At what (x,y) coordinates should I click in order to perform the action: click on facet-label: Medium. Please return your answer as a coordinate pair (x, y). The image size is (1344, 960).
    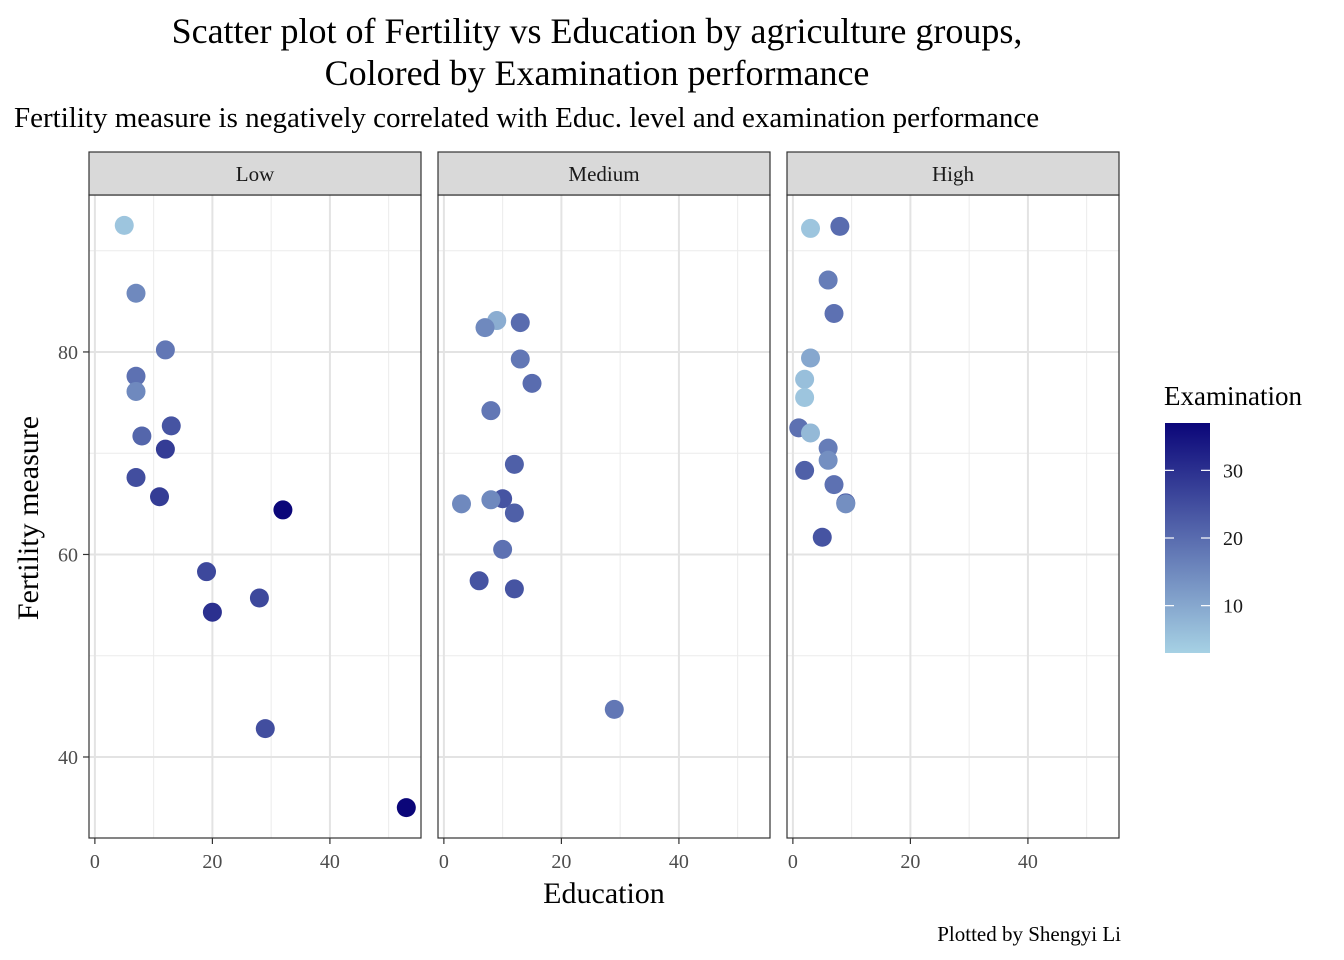
    Looking at the image, I should click on (603, 174).